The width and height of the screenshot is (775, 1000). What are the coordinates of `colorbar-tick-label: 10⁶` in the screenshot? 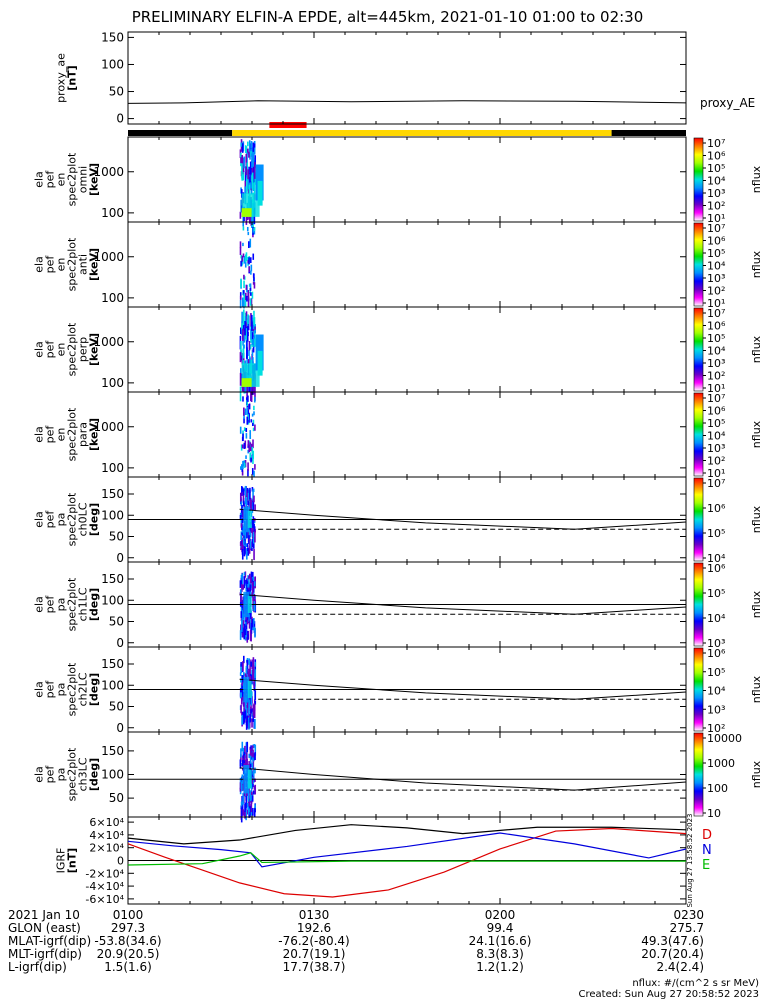 It's located at (716, 156).